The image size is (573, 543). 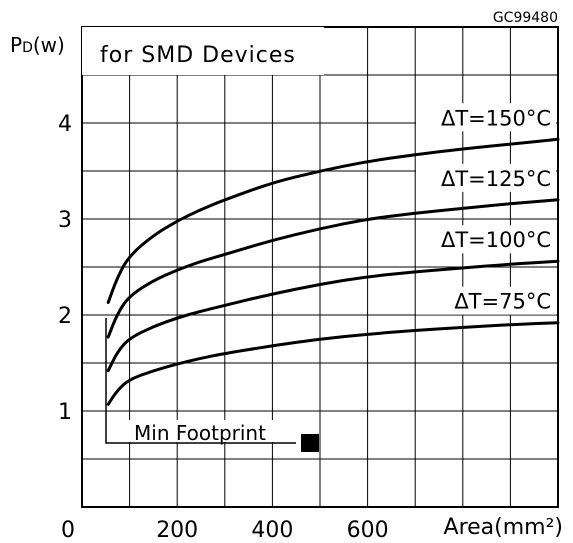 I want to click on min-footprint-annotation: Min Footprint, so click(x=212, y=385).